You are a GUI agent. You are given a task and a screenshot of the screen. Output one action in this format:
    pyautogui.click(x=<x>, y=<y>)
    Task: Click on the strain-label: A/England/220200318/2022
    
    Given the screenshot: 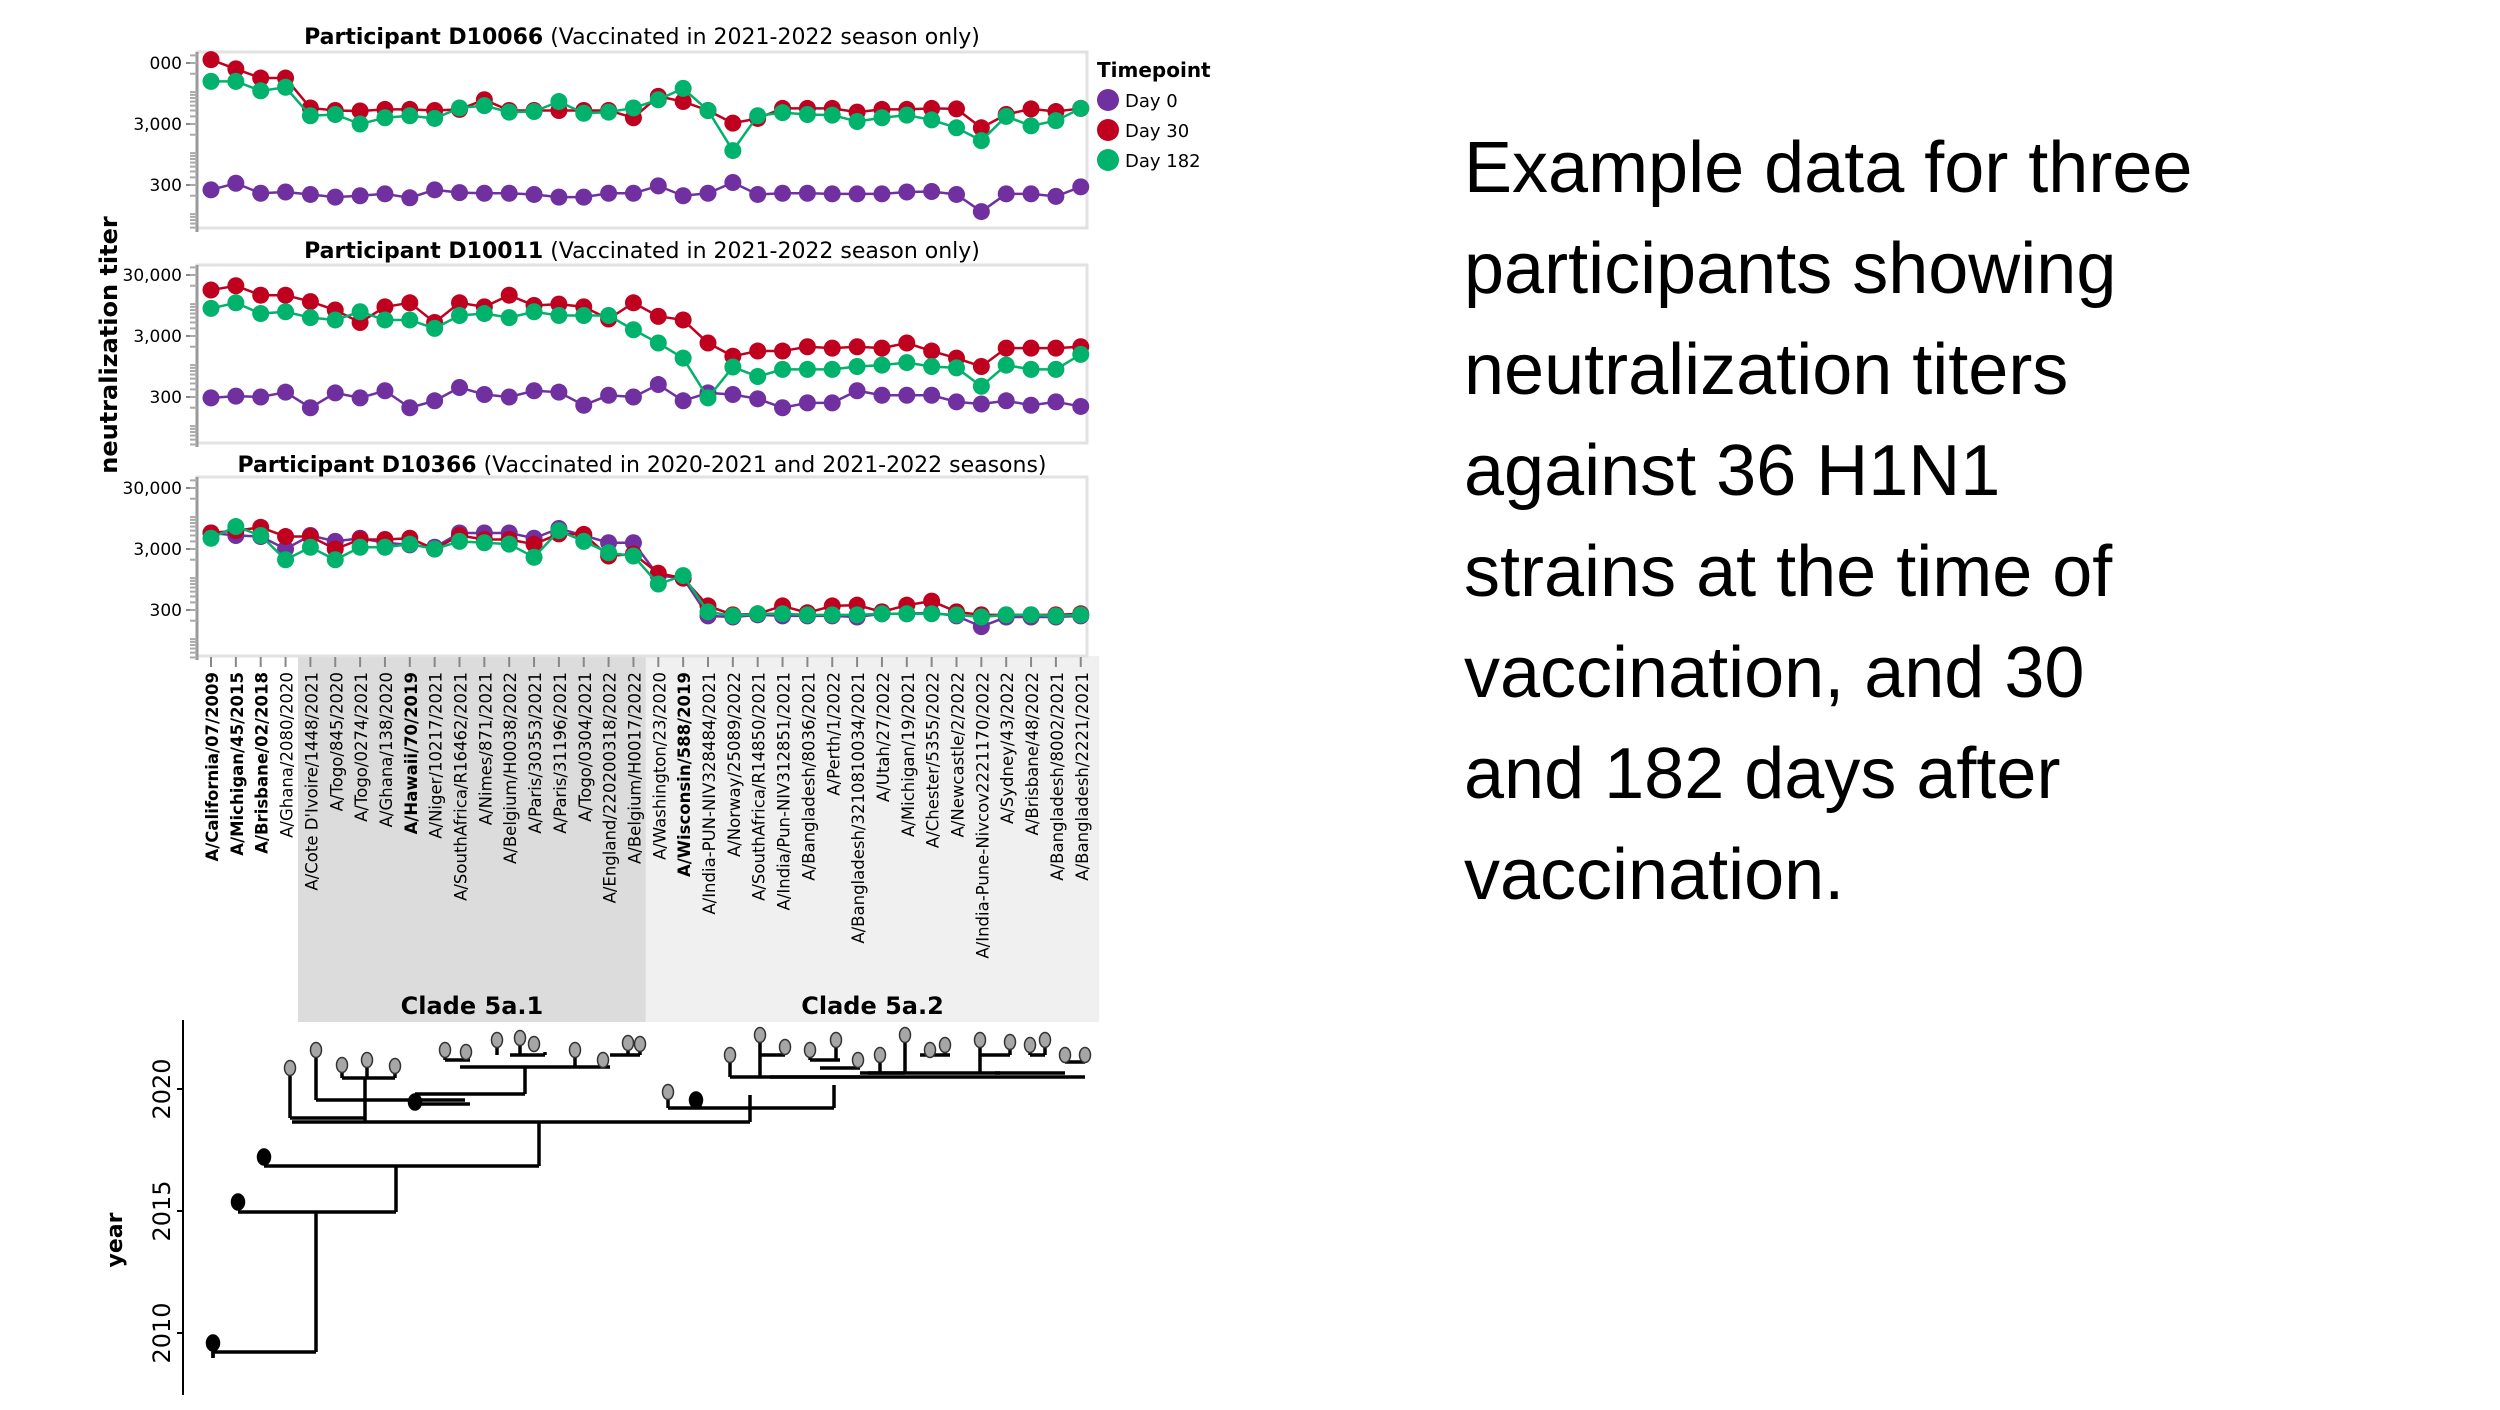 What is the action you would take?
    pyautogui.click(x=610, y=787)
    